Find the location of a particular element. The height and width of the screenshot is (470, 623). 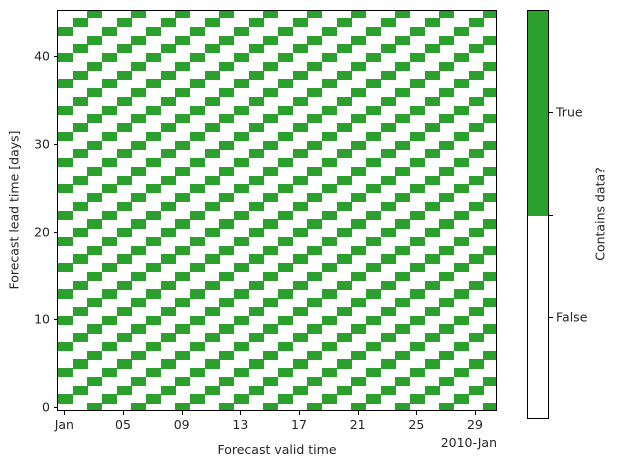

x-tick-label: 17 is located at coordinates (299, 424).